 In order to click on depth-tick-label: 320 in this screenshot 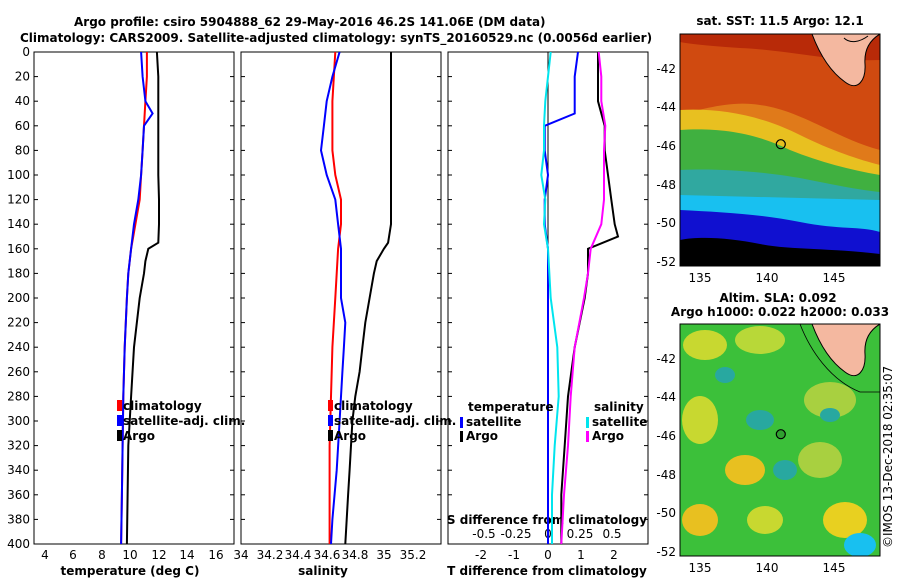, I will do `click(18, 446)`.